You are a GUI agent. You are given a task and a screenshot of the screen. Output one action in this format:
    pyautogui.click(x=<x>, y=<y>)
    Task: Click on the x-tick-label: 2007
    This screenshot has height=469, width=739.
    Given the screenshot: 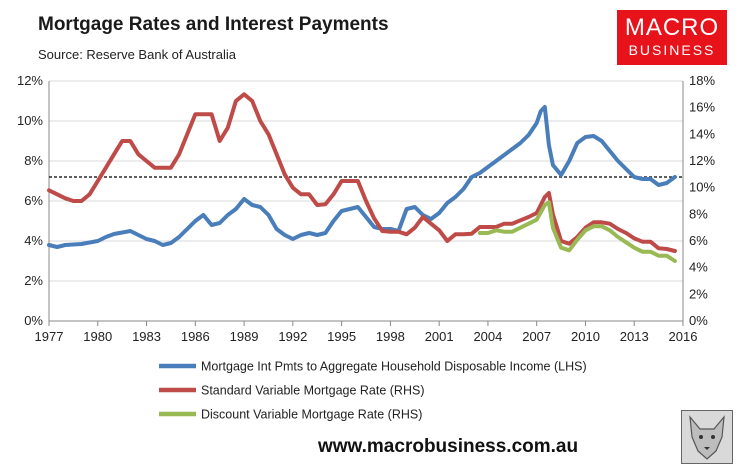 What is the action you would take?
    pyautogui.click(x=536, y=336)
    